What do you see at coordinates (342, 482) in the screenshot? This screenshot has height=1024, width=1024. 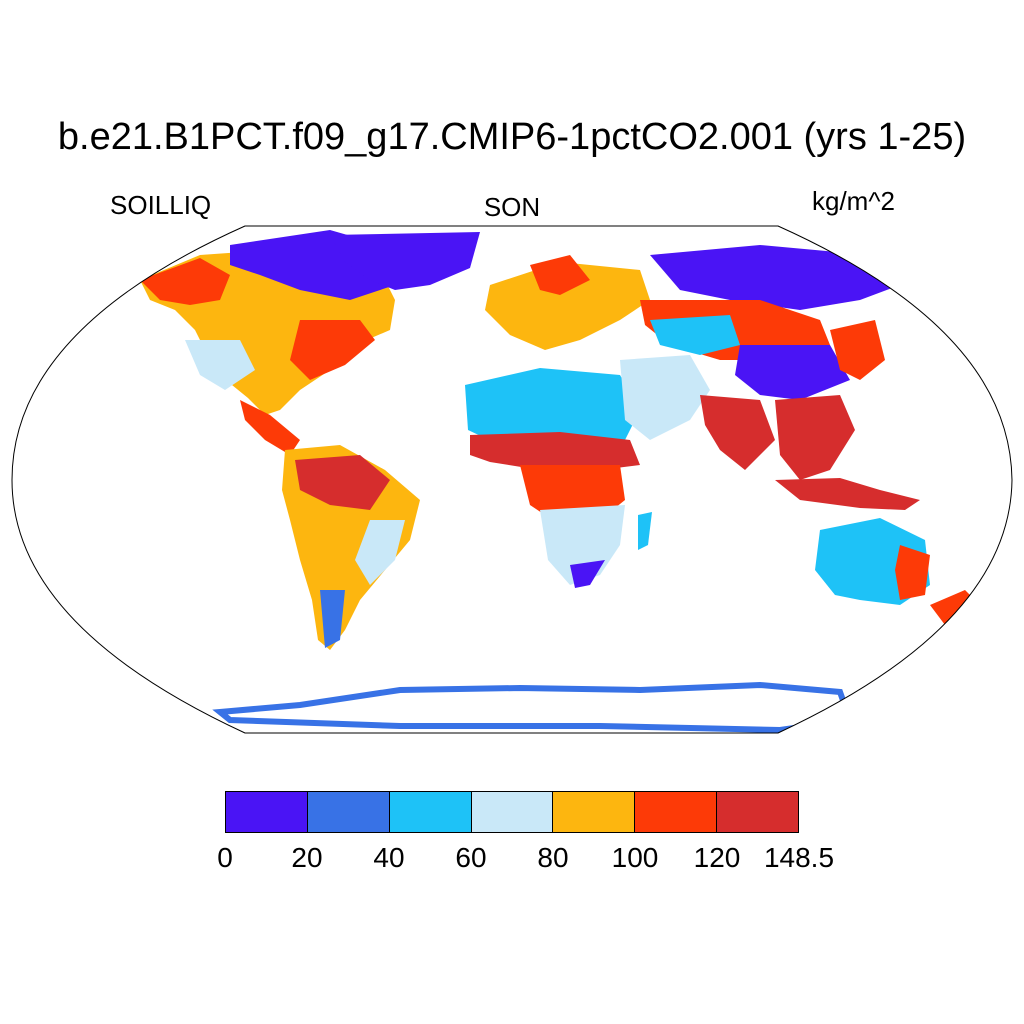 I see `amazon-wet` at bounding box center [342, 482].